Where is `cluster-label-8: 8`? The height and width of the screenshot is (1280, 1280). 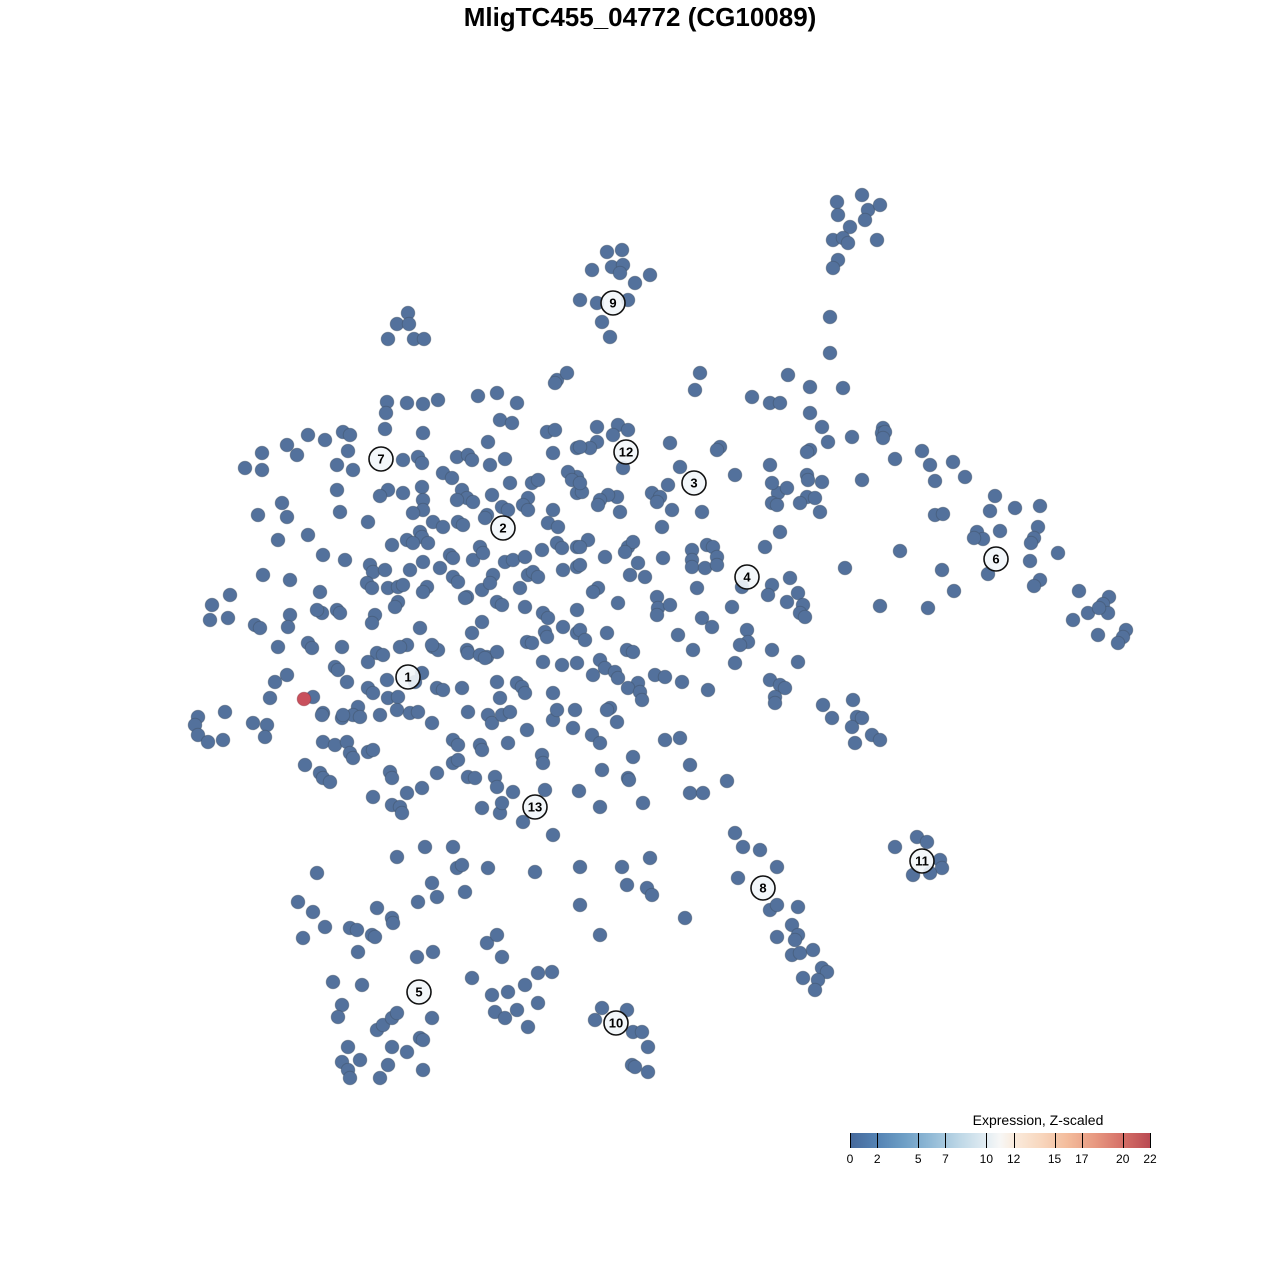
cluster-label-8: 8 is located at coordinates (763, 888).